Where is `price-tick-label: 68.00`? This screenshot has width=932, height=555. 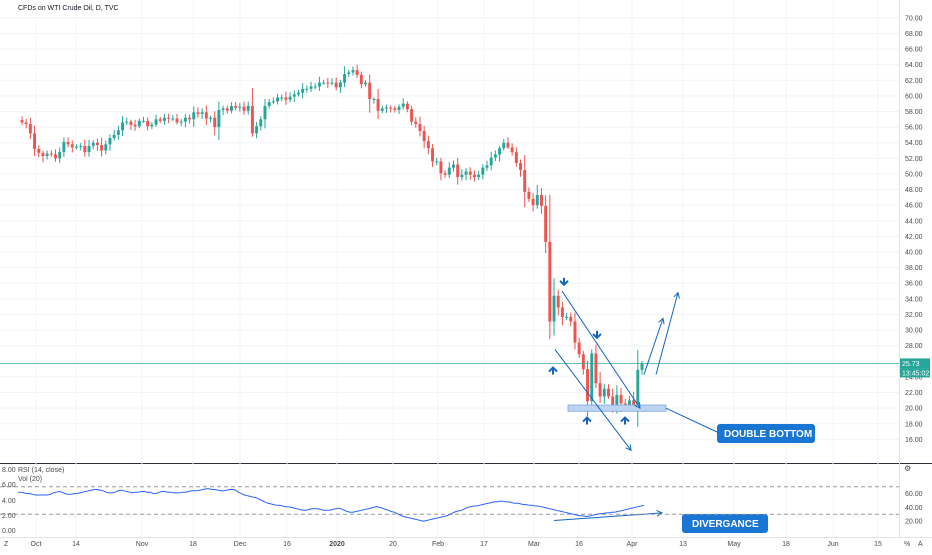
price-tick-label: 68.00 is located at coordinates (914, 34).